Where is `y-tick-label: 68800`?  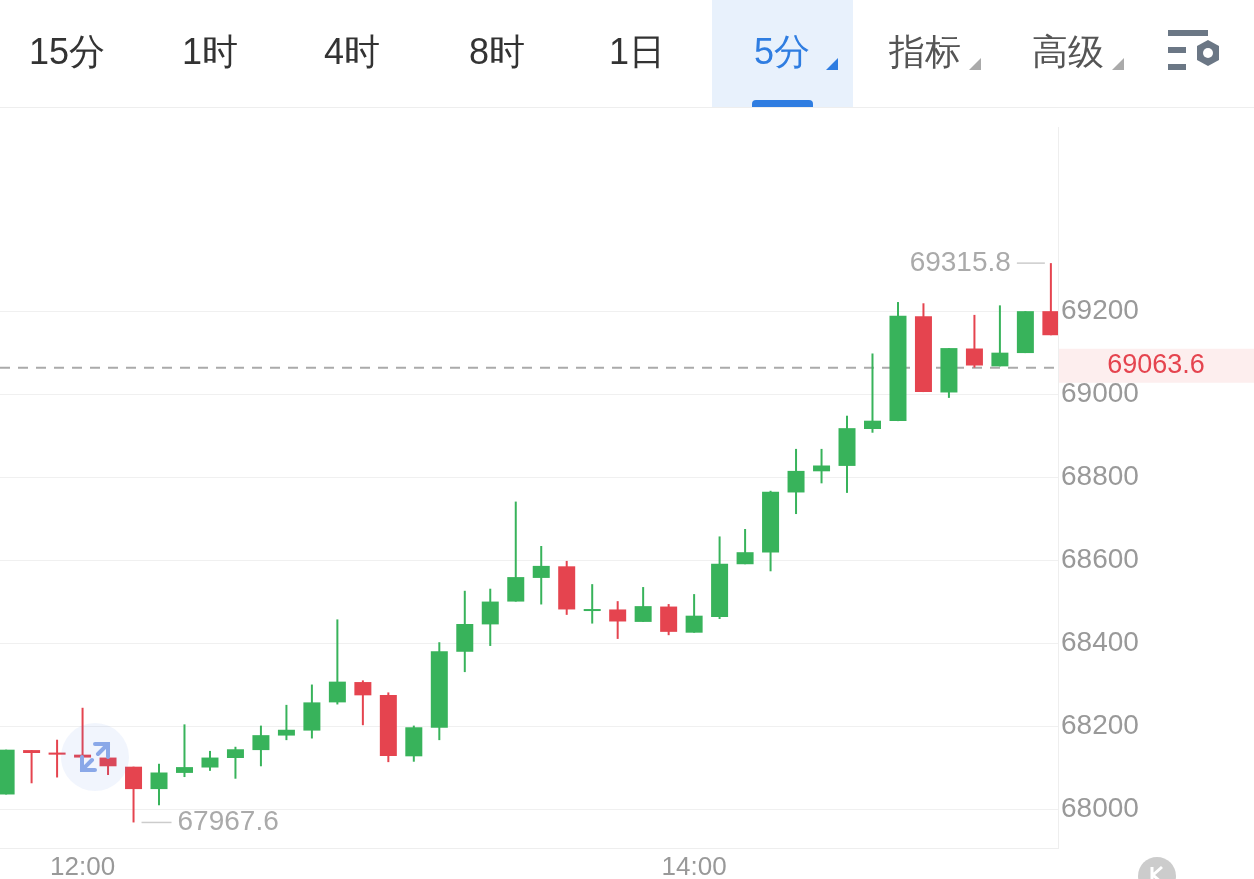 y-tick-label: 68800 is located at coordinates (1099, 475).